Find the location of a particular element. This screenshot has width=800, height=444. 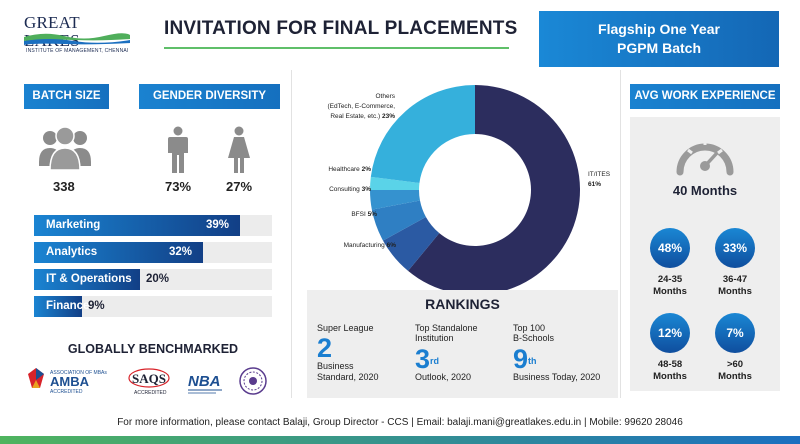

footer-gradient-bar is located at coordinates (400, 440).